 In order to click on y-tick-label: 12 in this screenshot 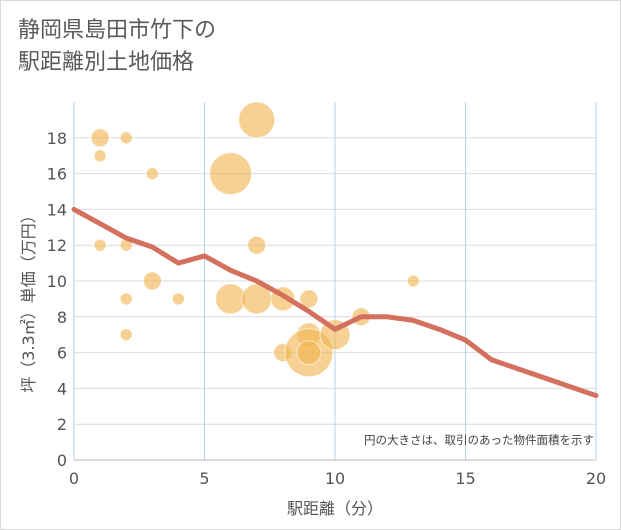, I will do `click(57, 245)`.